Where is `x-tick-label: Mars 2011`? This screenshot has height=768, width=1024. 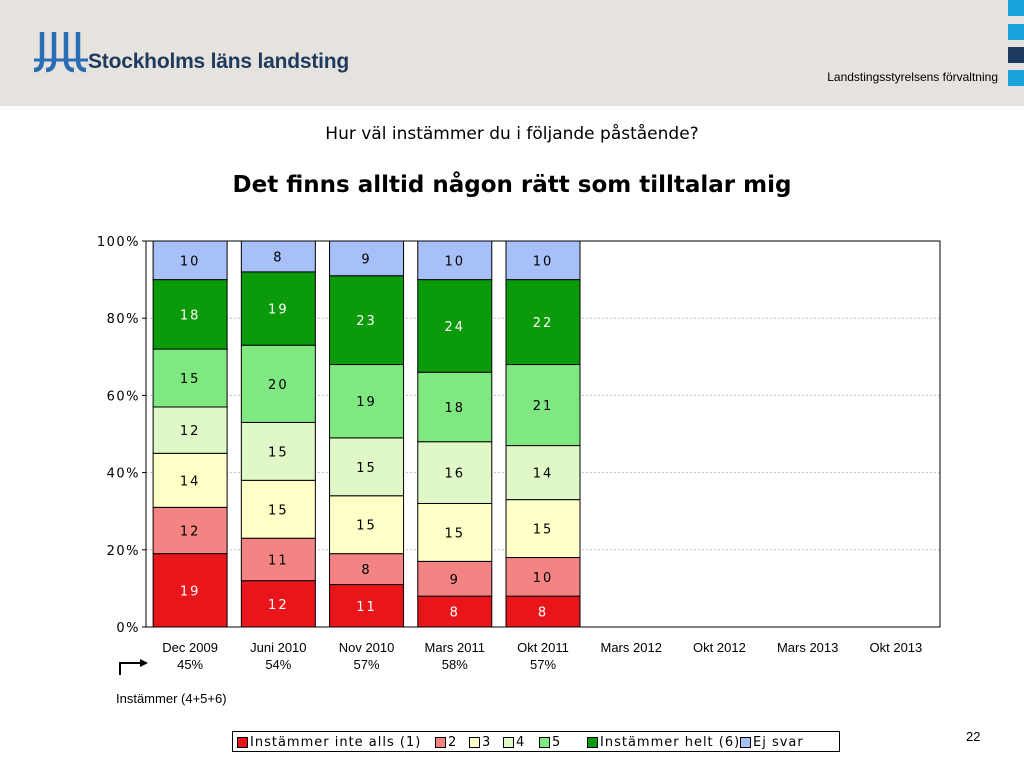
x-tick-label: Mars 2011 is located at coordinates (455, 647).